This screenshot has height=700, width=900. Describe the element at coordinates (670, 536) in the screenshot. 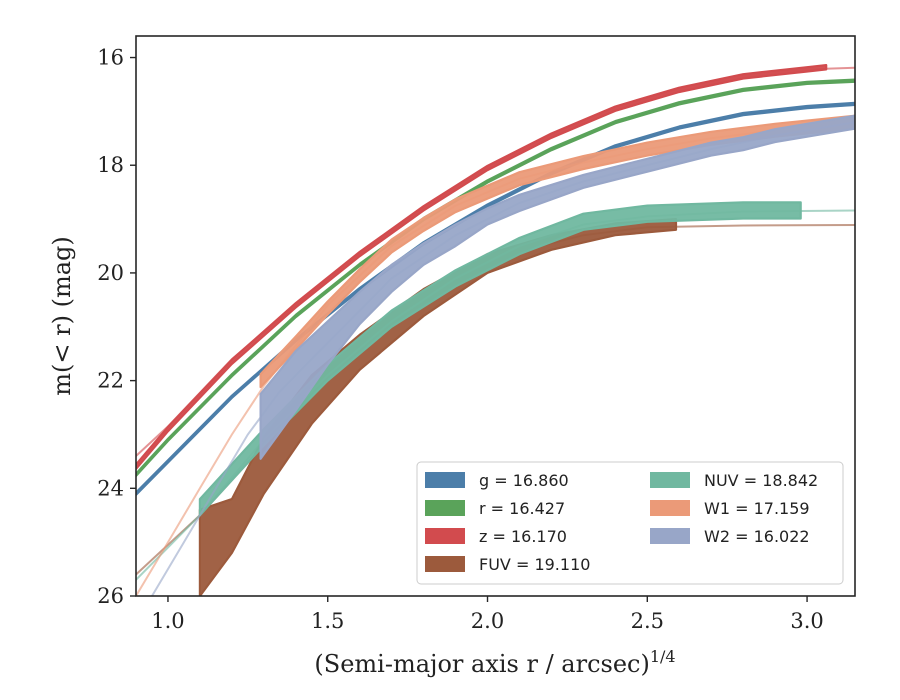

I see `legend-swatch-w2` at that location.